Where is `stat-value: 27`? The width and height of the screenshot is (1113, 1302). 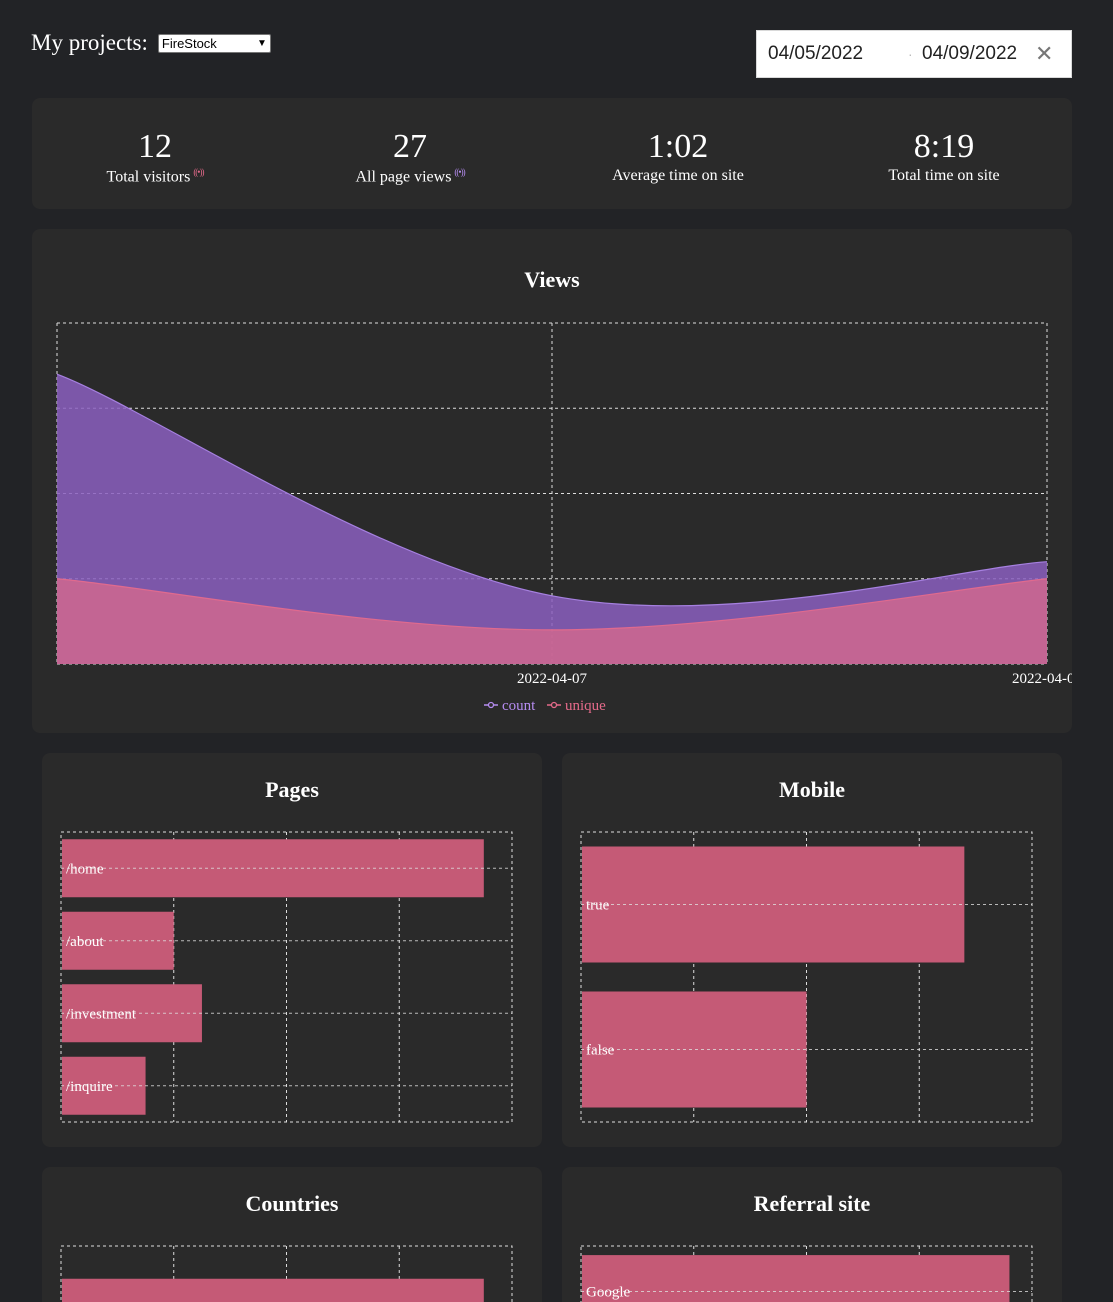
stat-value: 27 is located at coordinates (410, 146).